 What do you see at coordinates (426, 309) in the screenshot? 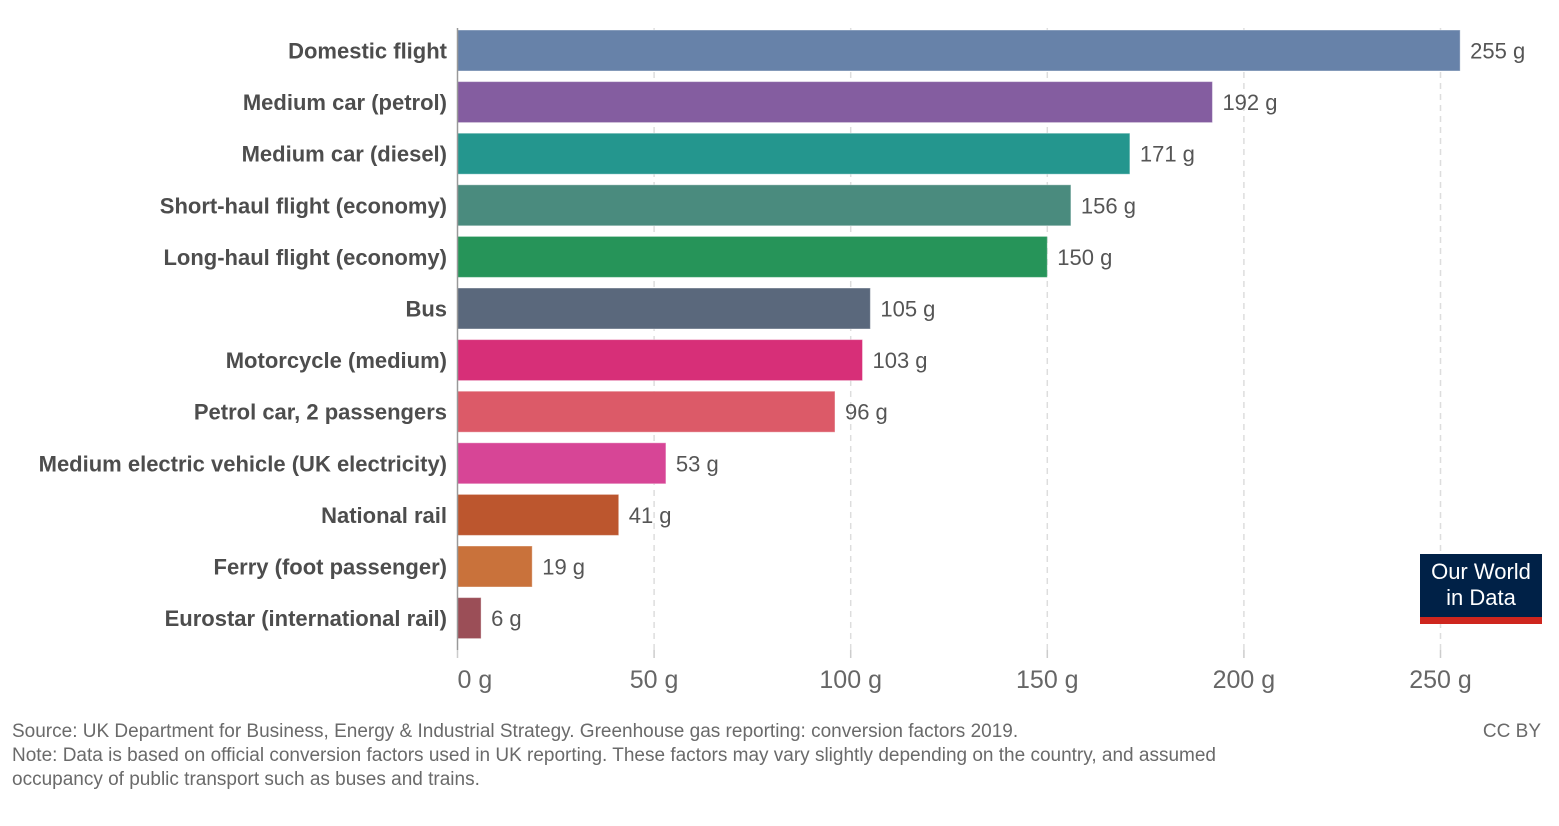
I see `category-label: Bus` at bounding box center [426, 309].